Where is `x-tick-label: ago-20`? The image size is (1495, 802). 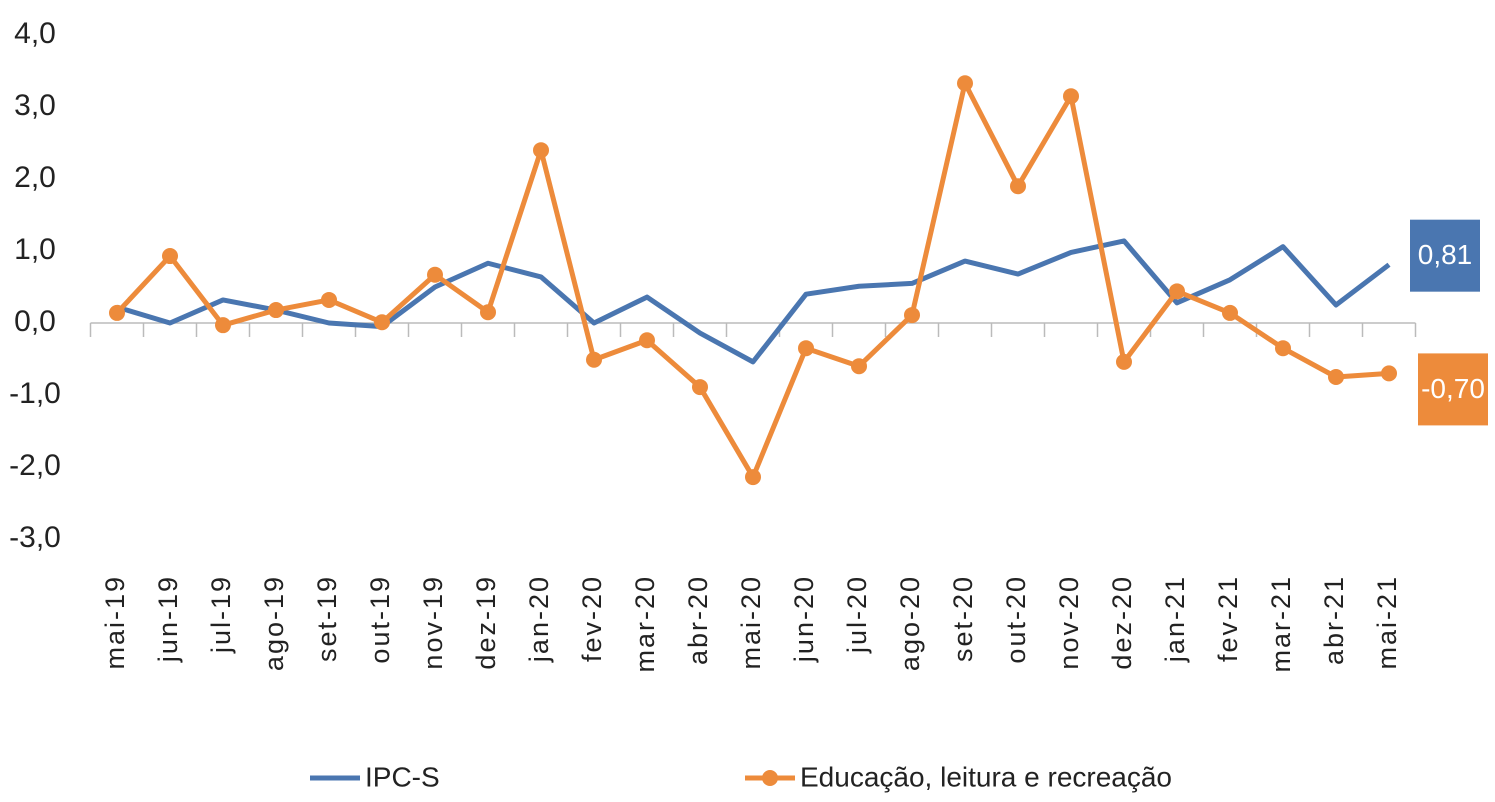
x-tick-label: ago-20 is located at coordinates (910, 623).